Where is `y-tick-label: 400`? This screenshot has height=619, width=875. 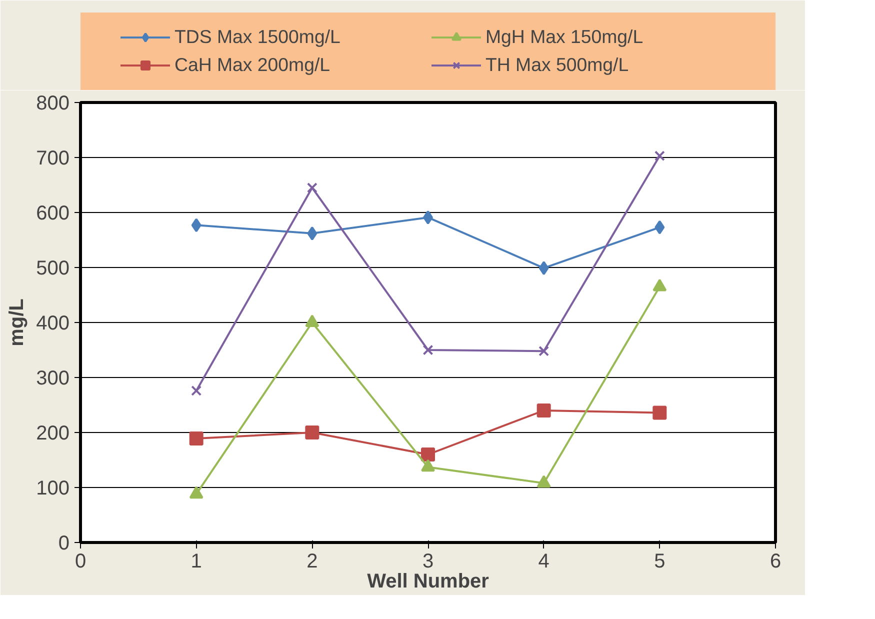 y-tick-label: 400 is located at coordinates (53, 323).